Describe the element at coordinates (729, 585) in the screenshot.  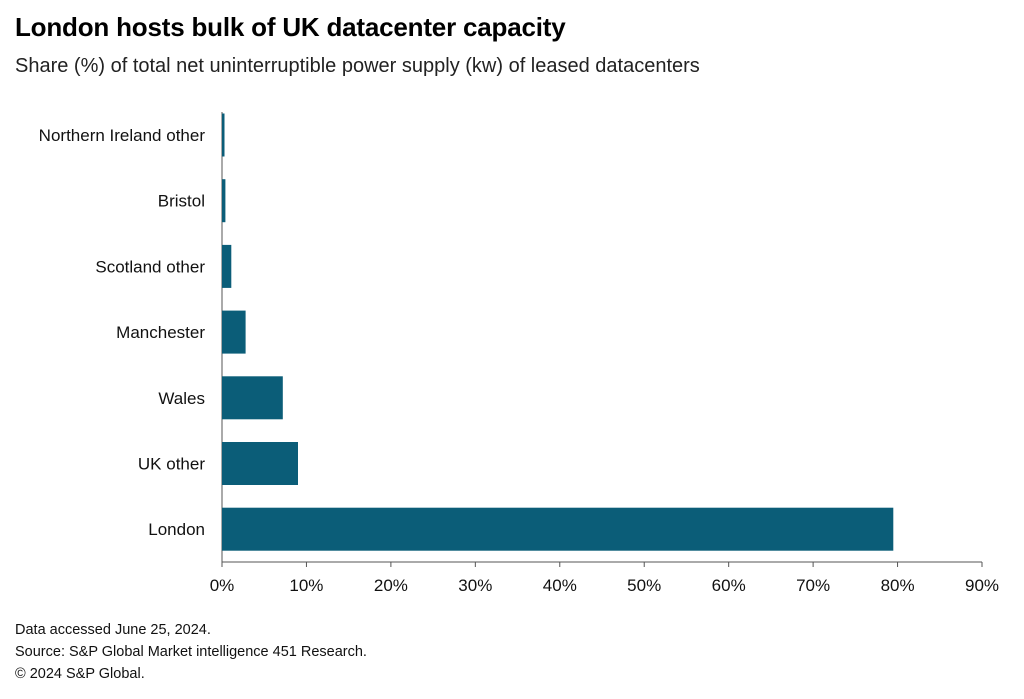
I see `x-tick-label: 60%` at that location.